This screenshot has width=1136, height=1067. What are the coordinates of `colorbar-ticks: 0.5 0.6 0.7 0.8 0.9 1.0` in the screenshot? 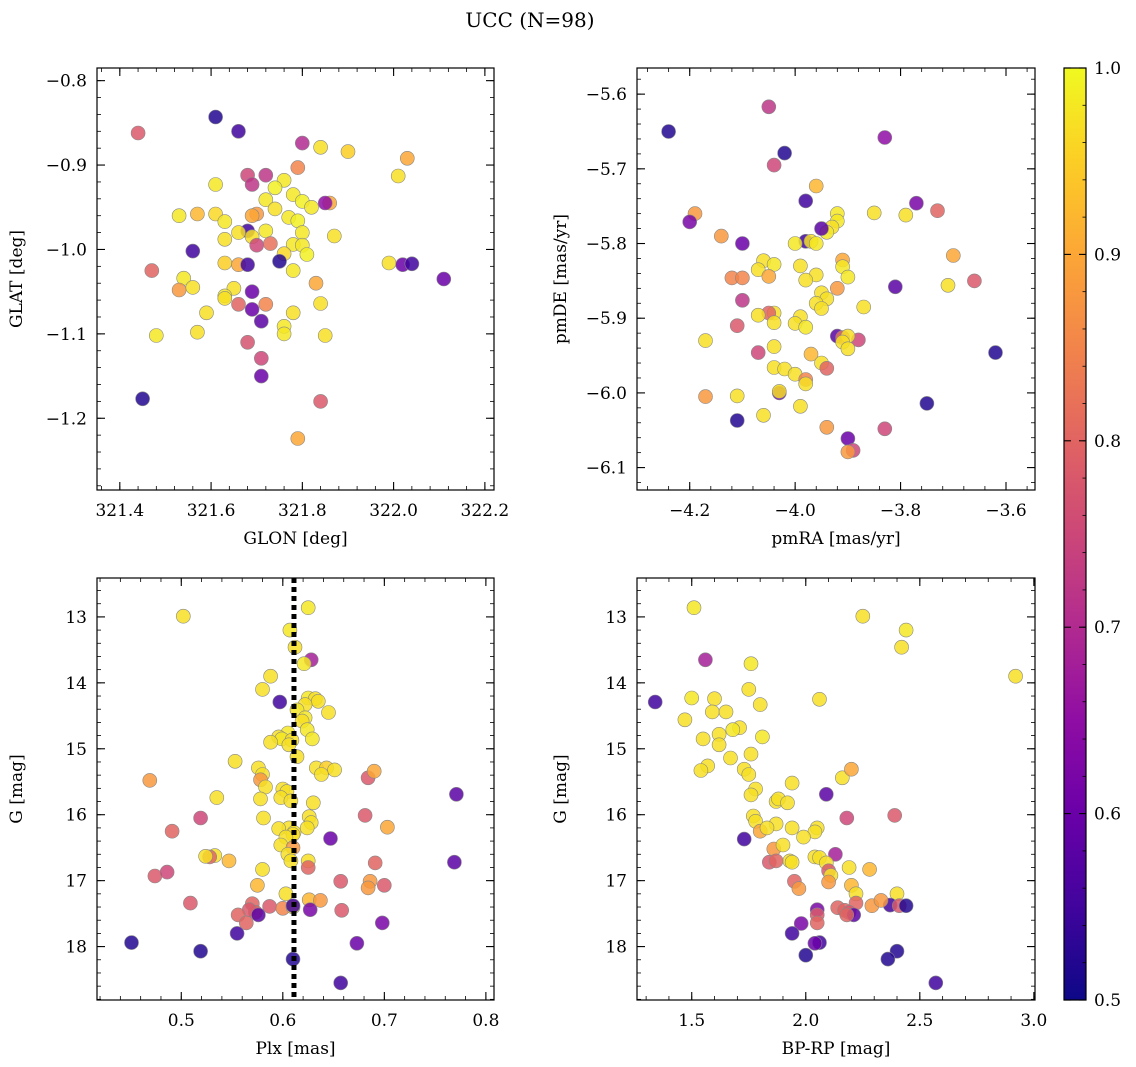 It's located at (1092, 535).